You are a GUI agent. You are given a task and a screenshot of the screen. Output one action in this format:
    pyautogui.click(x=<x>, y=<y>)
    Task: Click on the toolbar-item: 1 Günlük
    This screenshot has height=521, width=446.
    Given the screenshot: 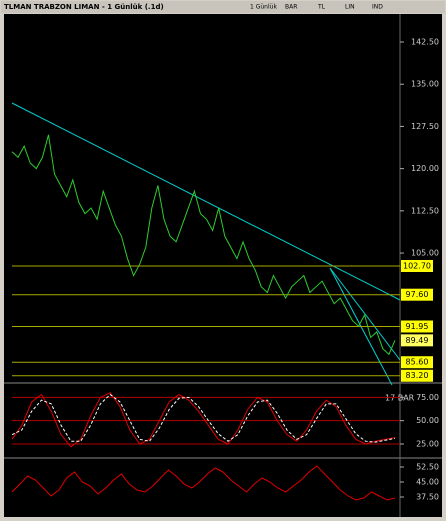 What is the action you would take?
    pyautogui.click(x=263, y=7)
    